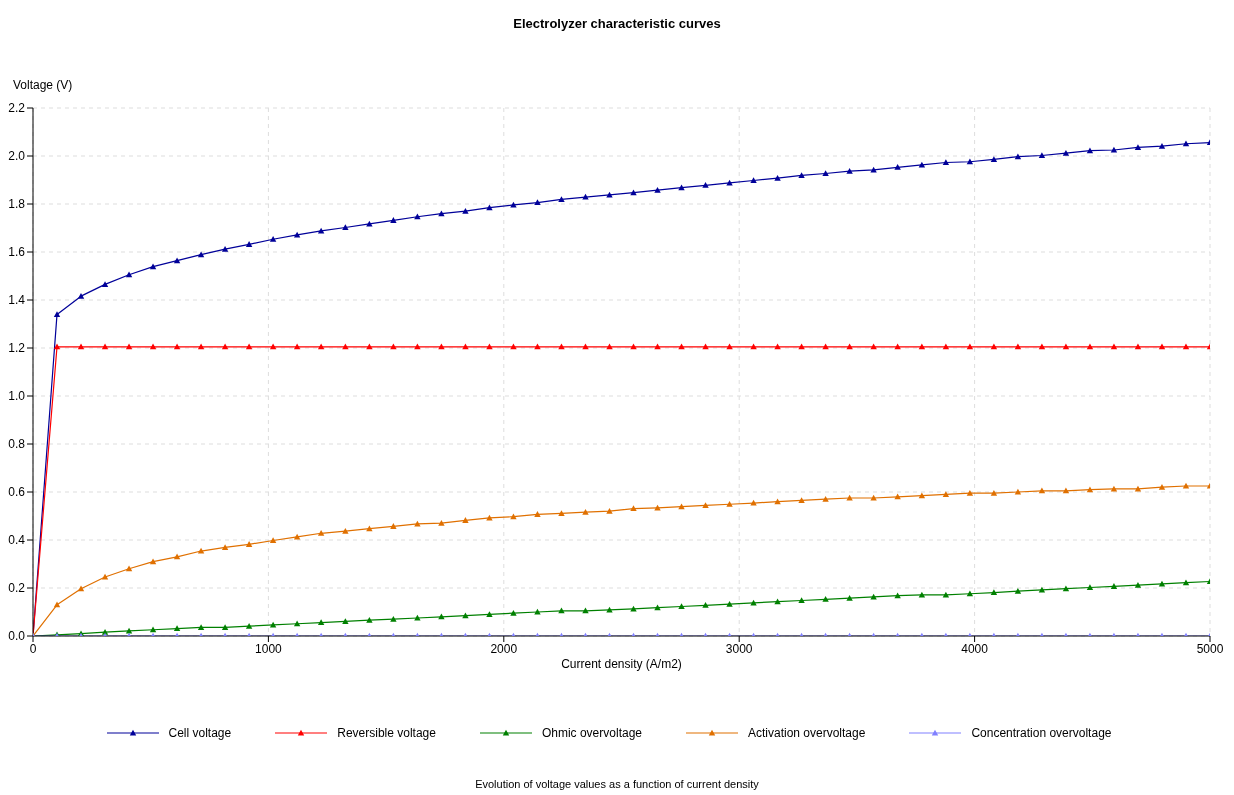  Describe the element at coordinates (617, 23) in the screenshot. I see `chart-title: Electrolyzer characteristic curves` at that location.